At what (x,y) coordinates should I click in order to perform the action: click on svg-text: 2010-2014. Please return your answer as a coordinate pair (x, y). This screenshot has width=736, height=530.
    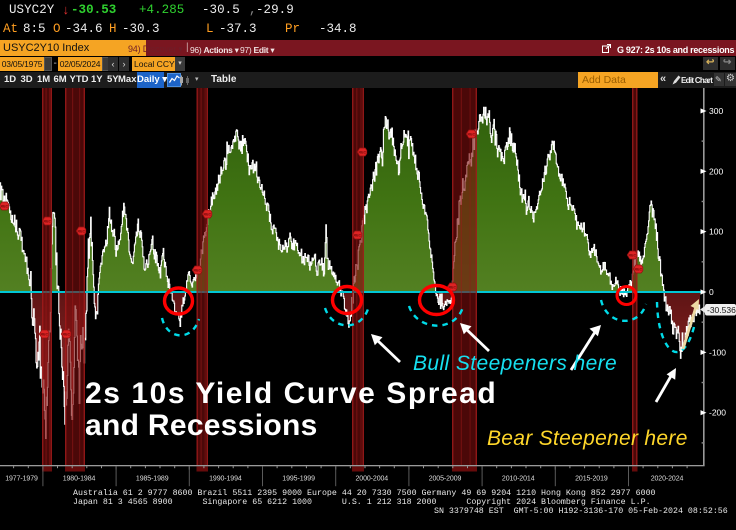
    Looking at the image, I should click on (518, 479).